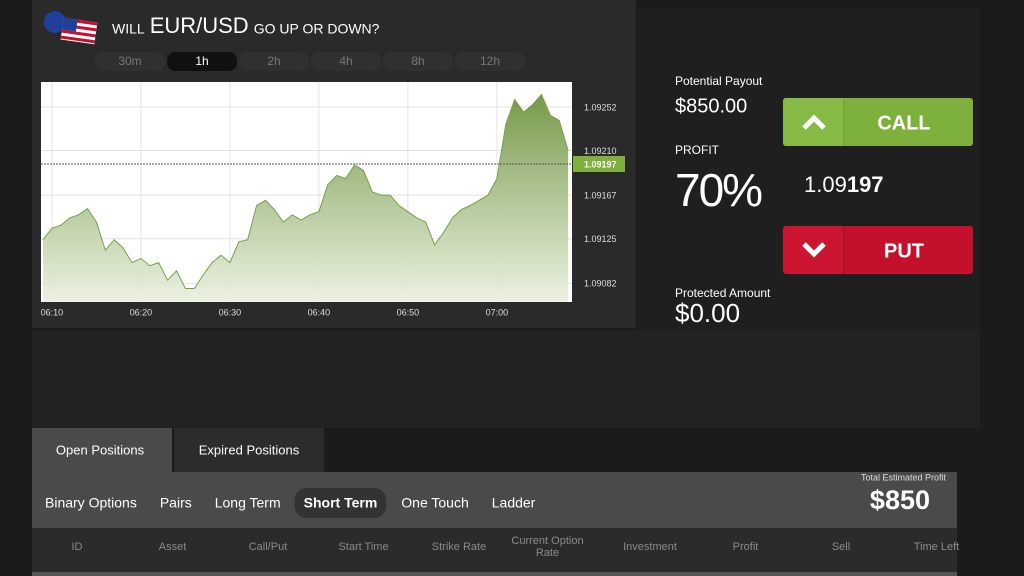 Image resolution: width=1024 pixels, height=576 pixels. I want to click on y-tick-label: 1.09082, so click(600, 284).